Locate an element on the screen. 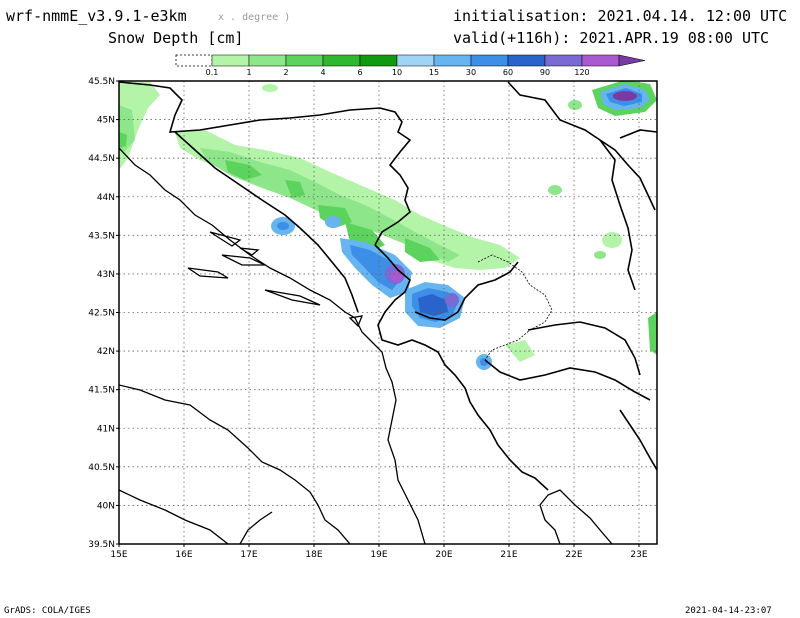 Image resolution: width=800 pixels, height=618 pixels. color-legend: 0.1 1 2 4 6 10 15 30 60 90 120 is located at coordinates (410, 65).